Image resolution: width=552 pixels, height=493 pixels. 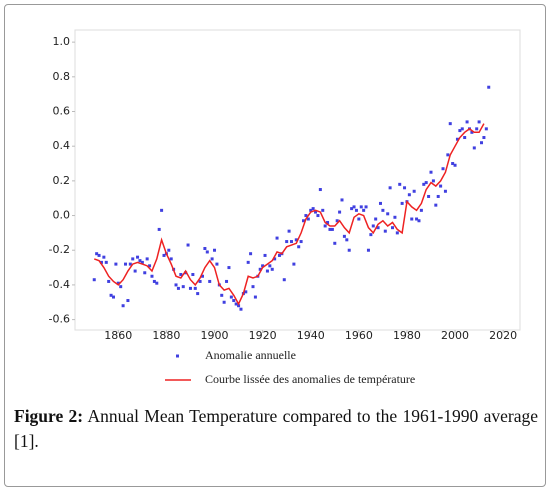 What do you see at coordinates (455, 335) in the screenshot?
I see `x-tick-label: 2000` at bounding box center [455, 335].